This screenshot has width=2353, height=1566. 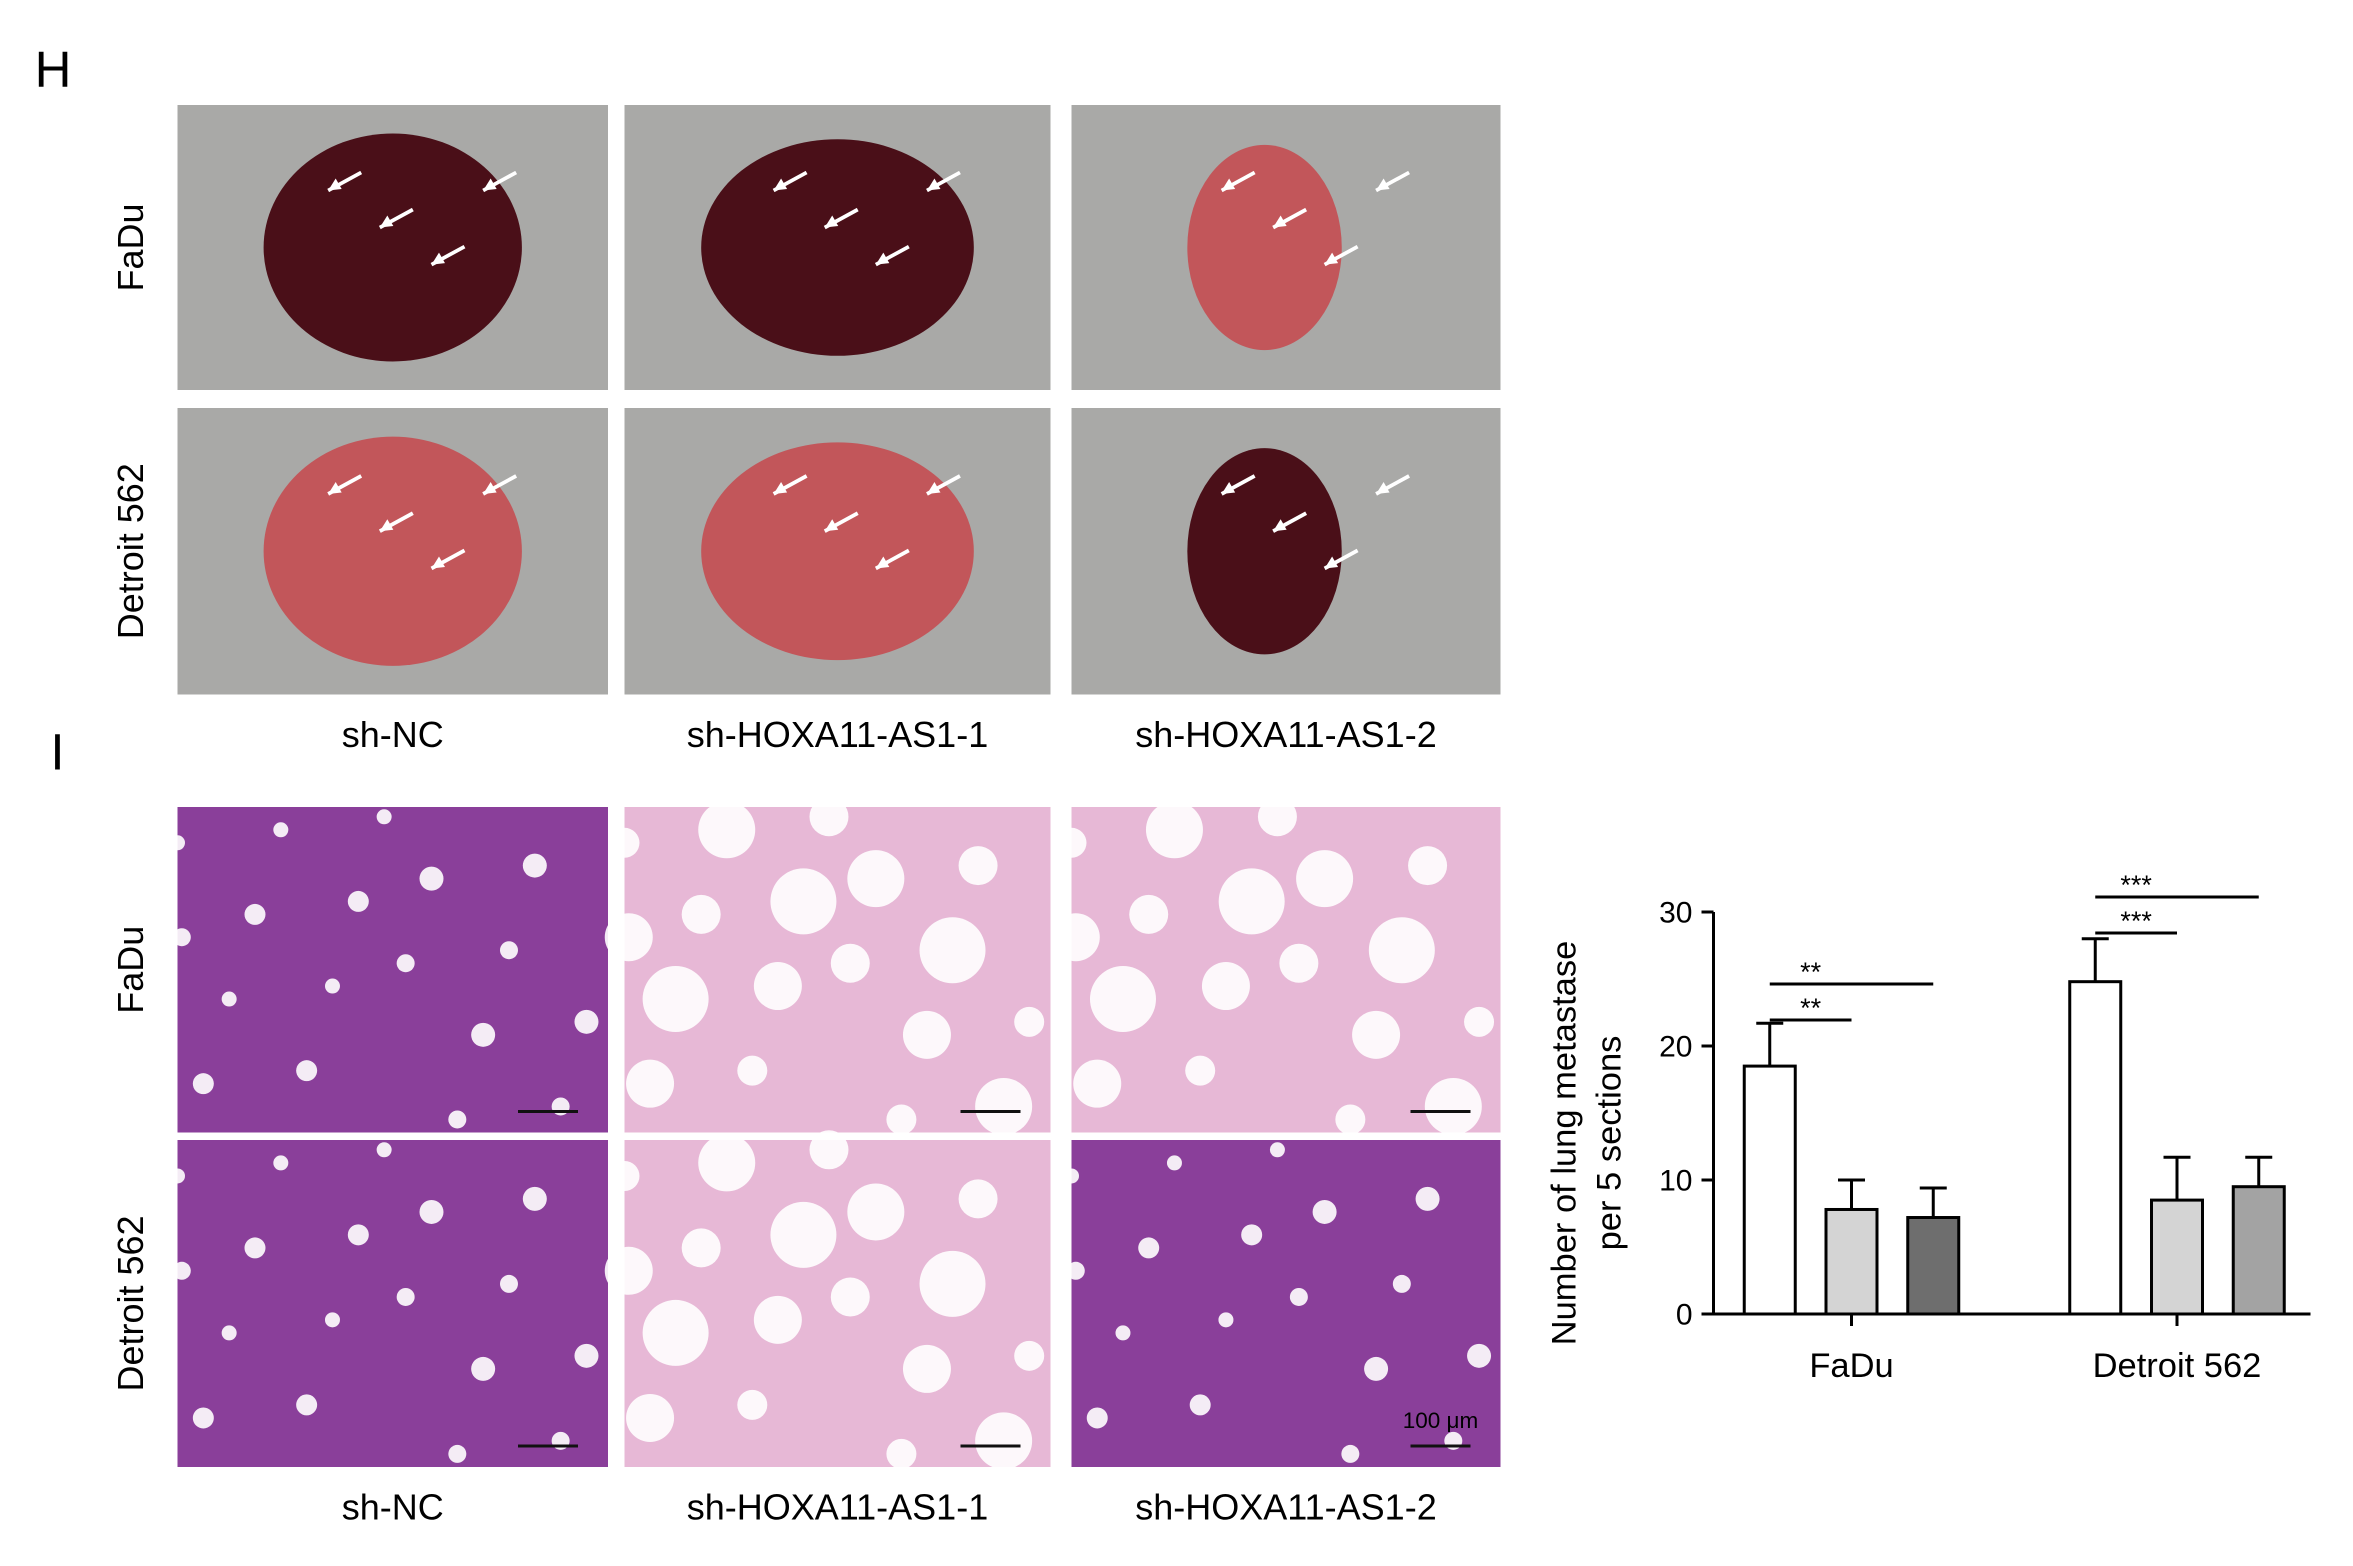 What do you see at coordinates (1610, 1143) in the screenshot?
I see `y-axis-label-line: per 5 sections` at bounding box center [1610, 1143].